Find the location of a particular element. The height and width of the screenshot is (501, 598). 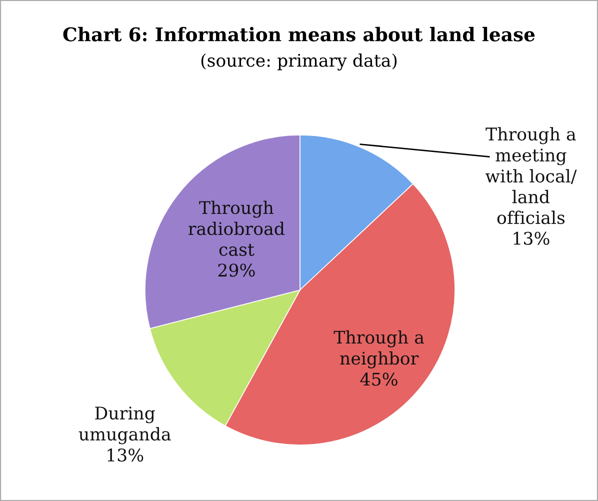

data-label: 29% is located at coordinates (236, 270).